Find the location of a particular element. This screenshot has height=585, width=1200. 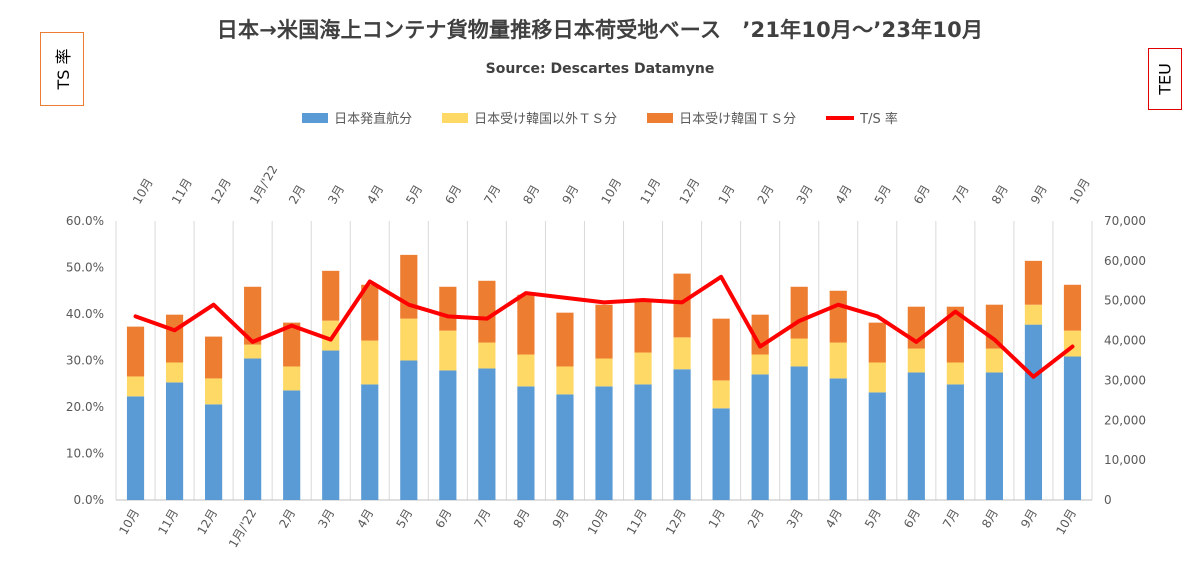

legend-item-direct: 日本発直航分 is located at coordinates (357, 117).